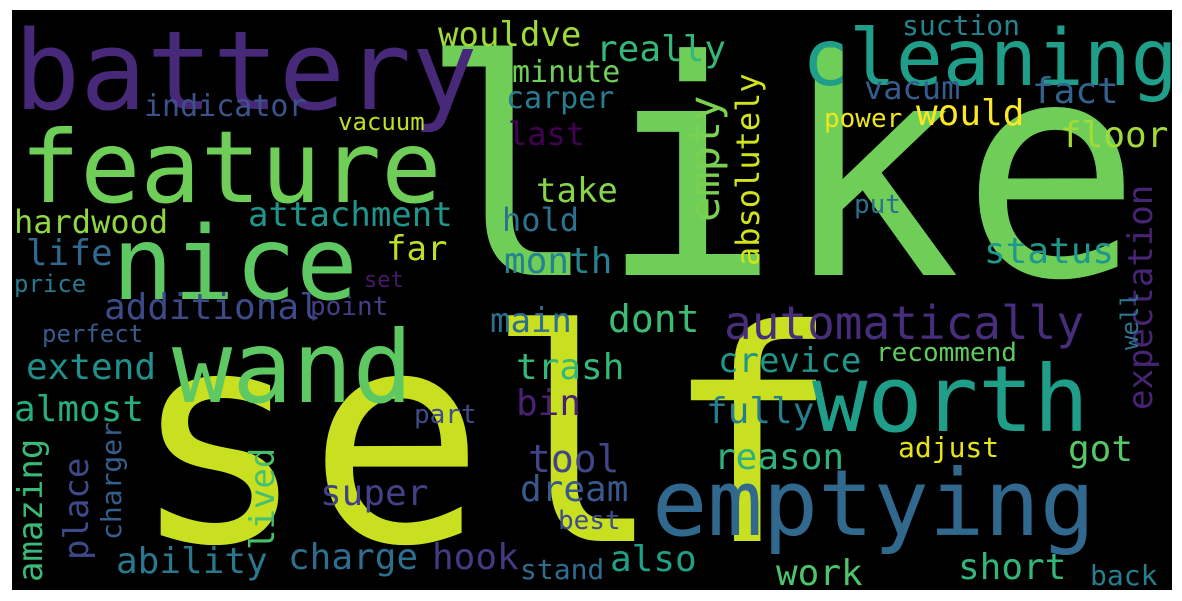 This screenshot has height=601, width=1182. I want to click on word-extend: extend, so click(91, 367).